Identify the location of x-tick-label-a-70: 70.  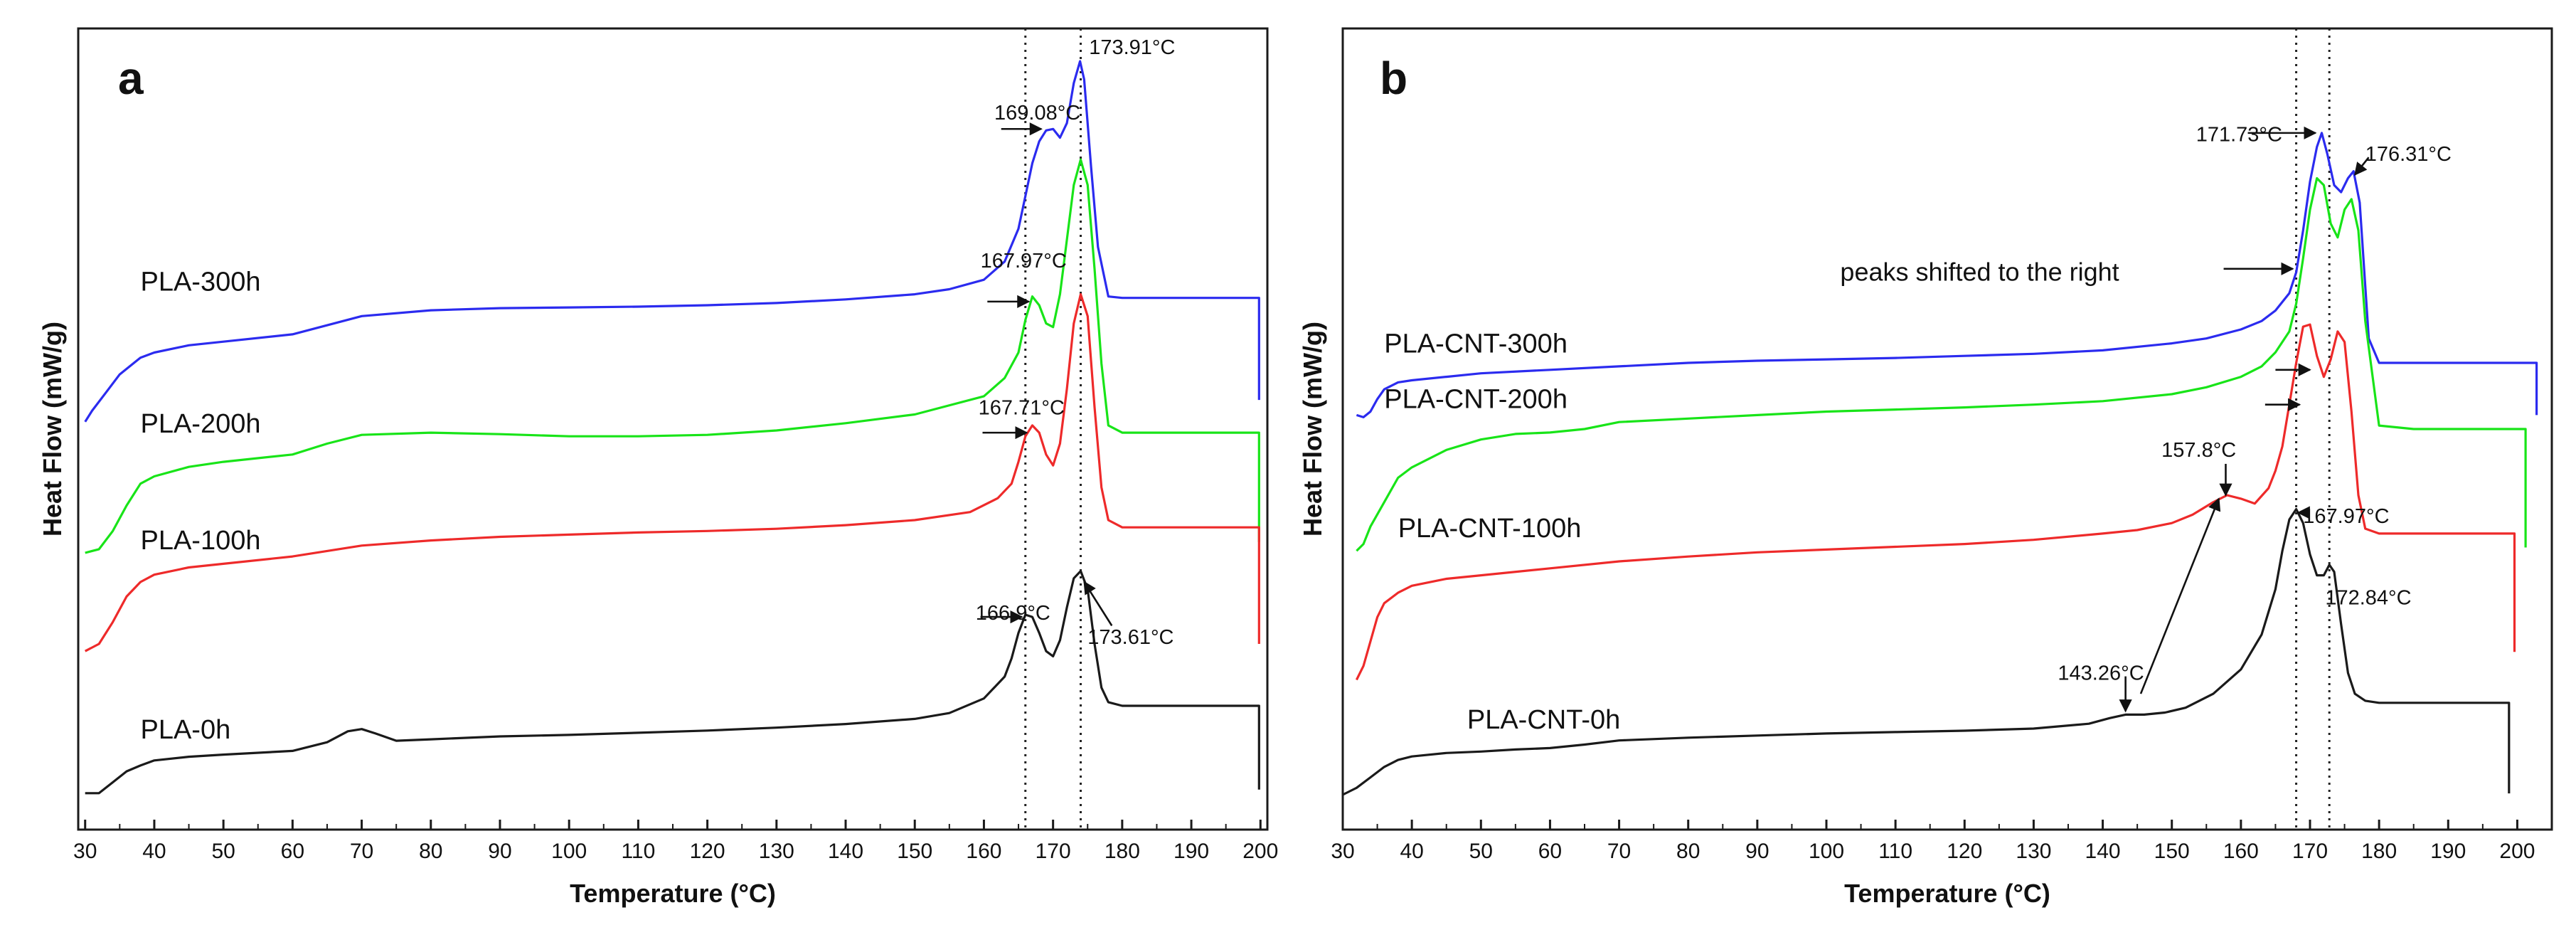
(361, 851).